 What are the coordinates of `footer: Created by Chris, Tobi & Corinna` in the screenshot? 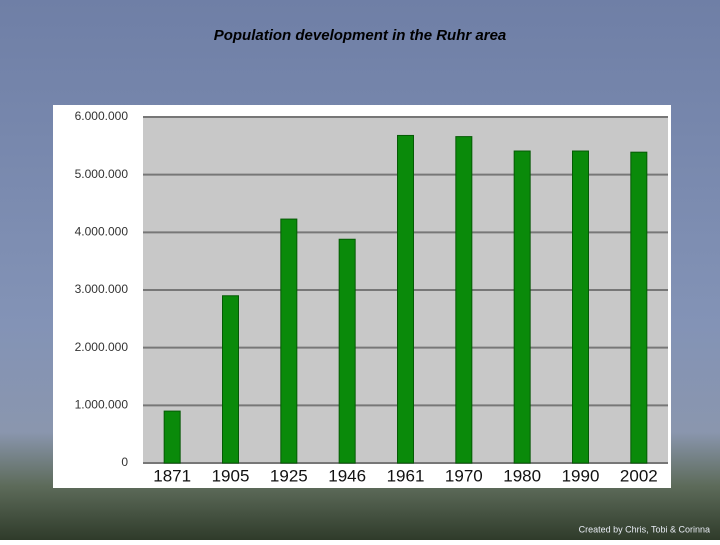 It's located at (644, 529).